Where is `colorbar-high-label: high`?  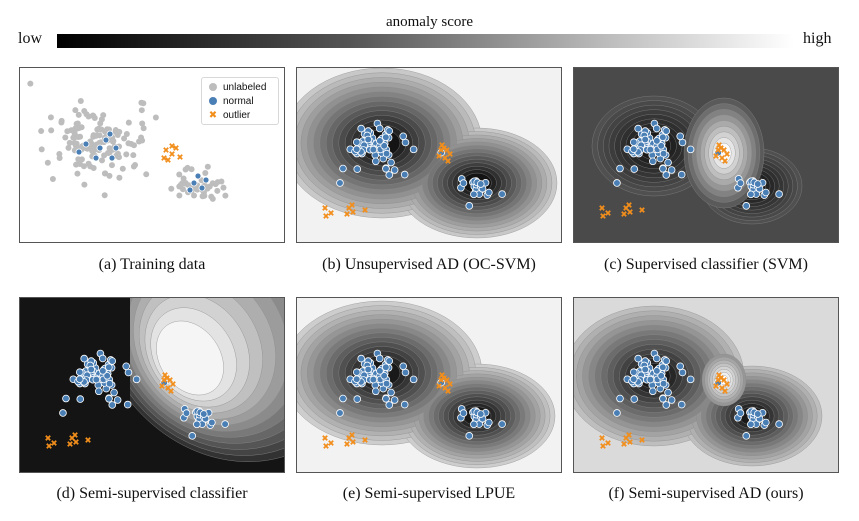 colorbar-high-label: high is located at coordinates (817, 38).